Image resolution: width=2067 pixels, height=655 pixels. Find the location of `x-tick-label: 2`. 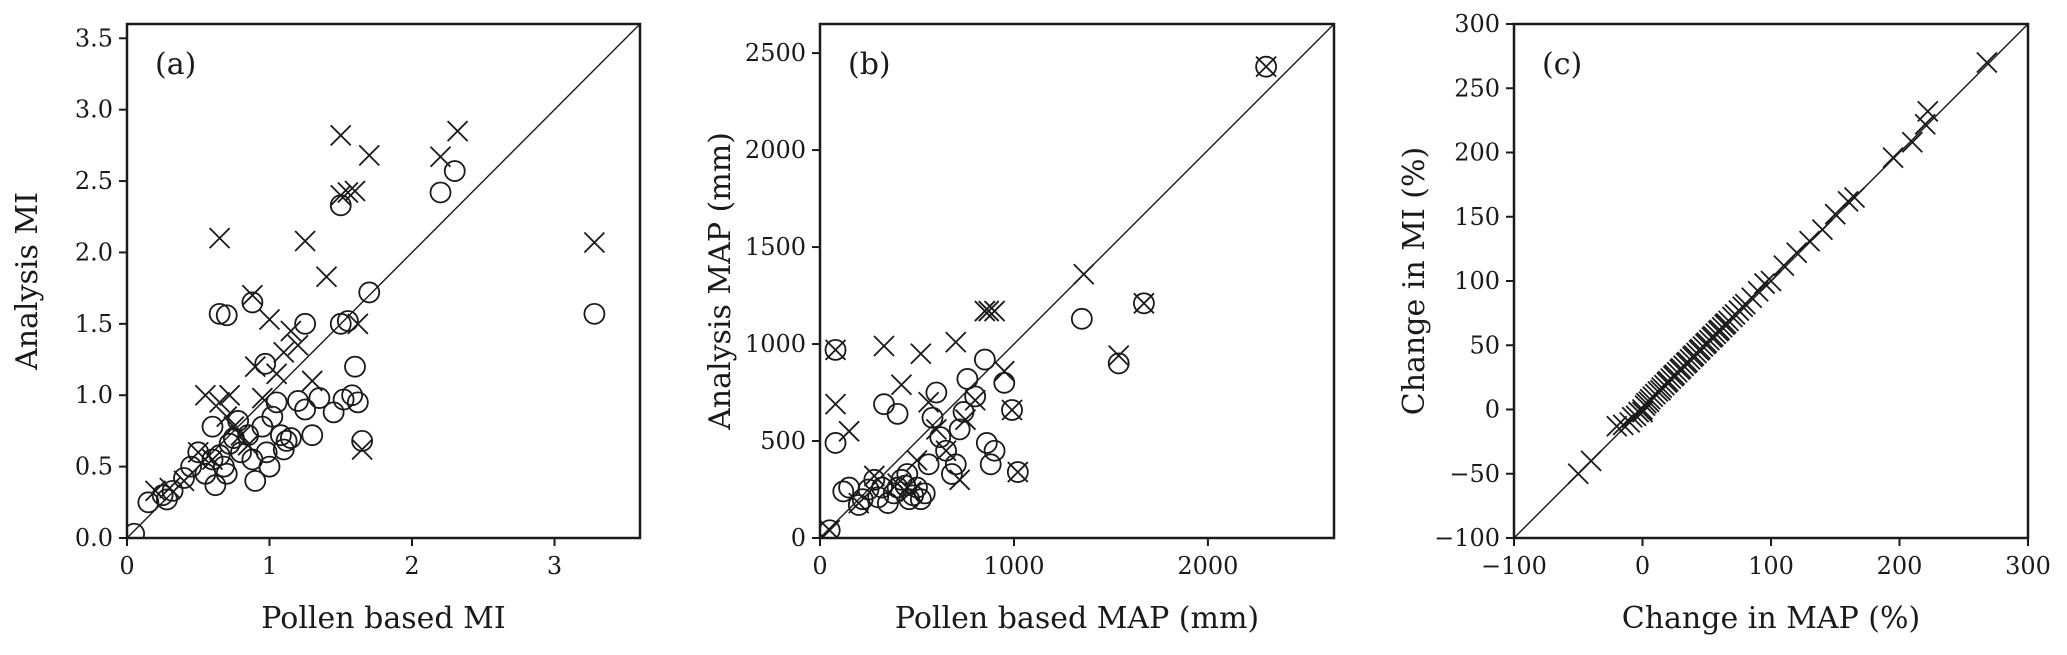

x-tick-label: 2 is located at coordinates (411, 566).